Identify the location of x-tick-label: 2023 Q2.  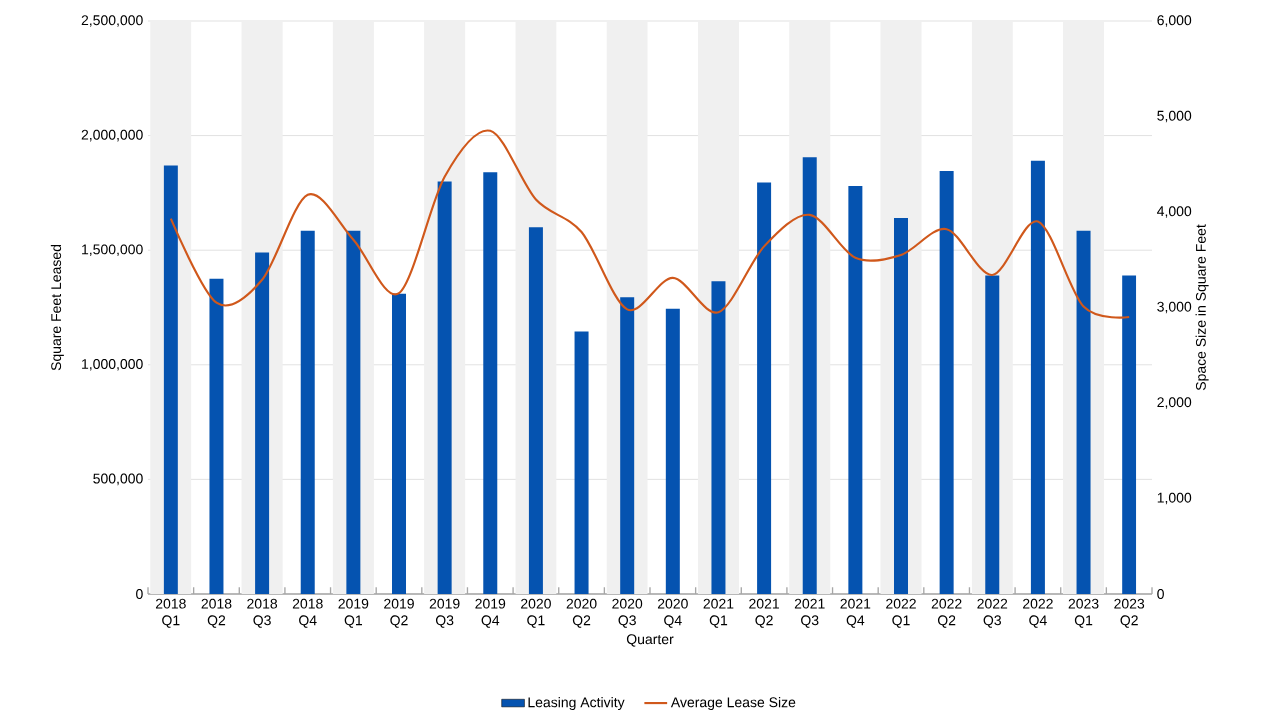
(1129, 613).